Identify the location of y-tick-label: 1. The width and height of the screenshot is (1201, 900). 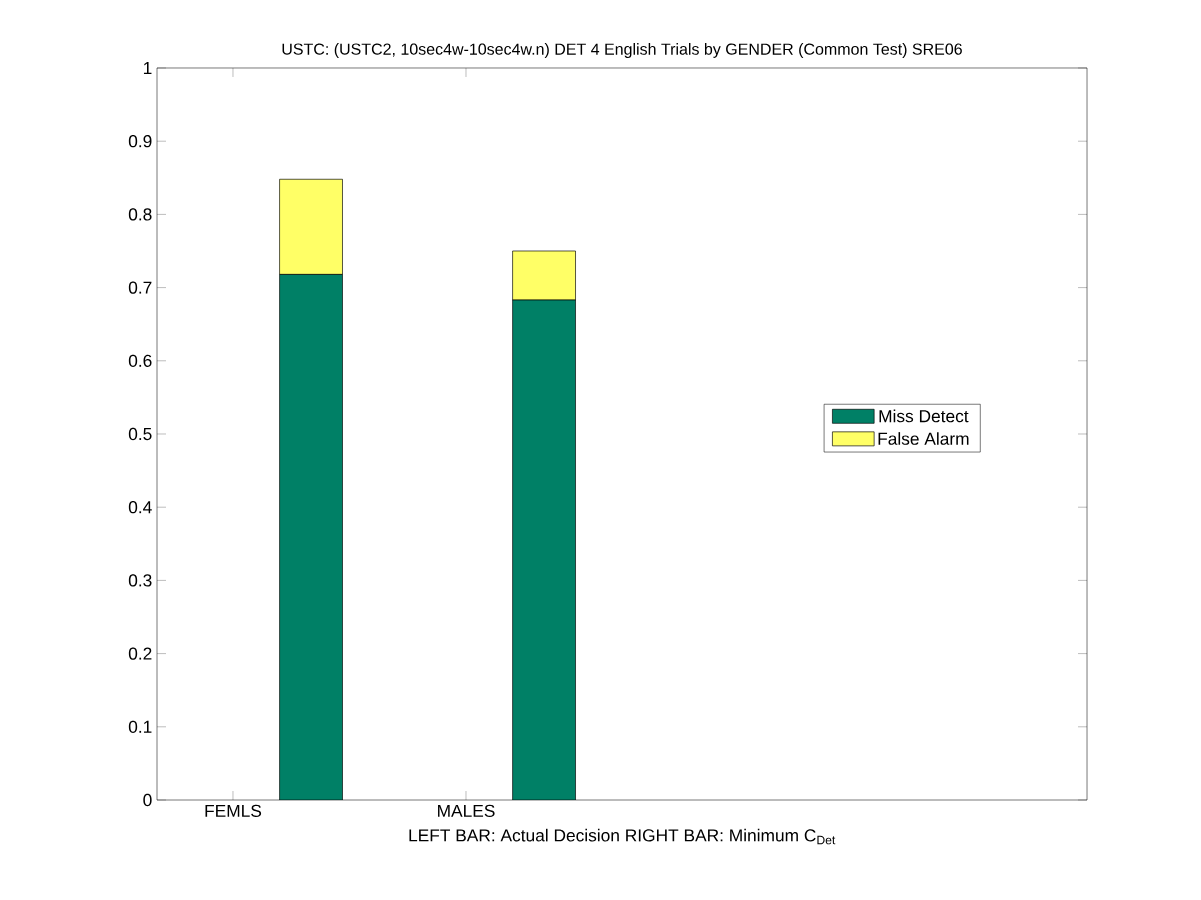
(147, 68).